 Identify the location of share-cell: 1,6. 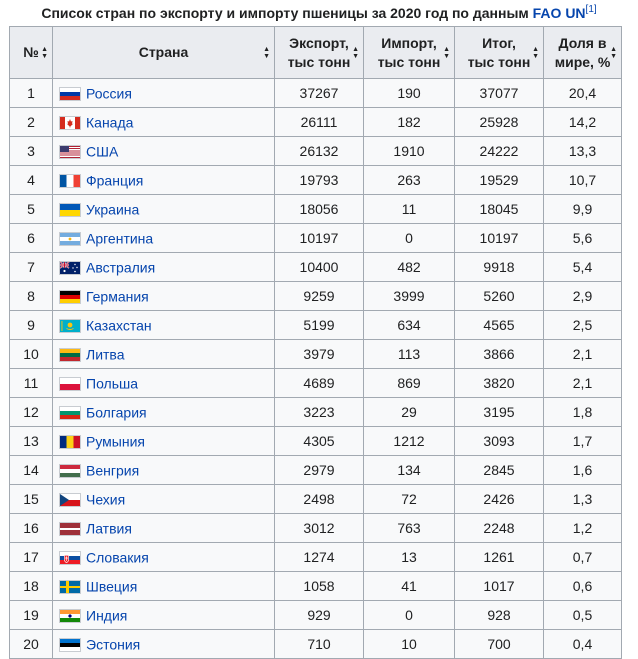
(582, 470).